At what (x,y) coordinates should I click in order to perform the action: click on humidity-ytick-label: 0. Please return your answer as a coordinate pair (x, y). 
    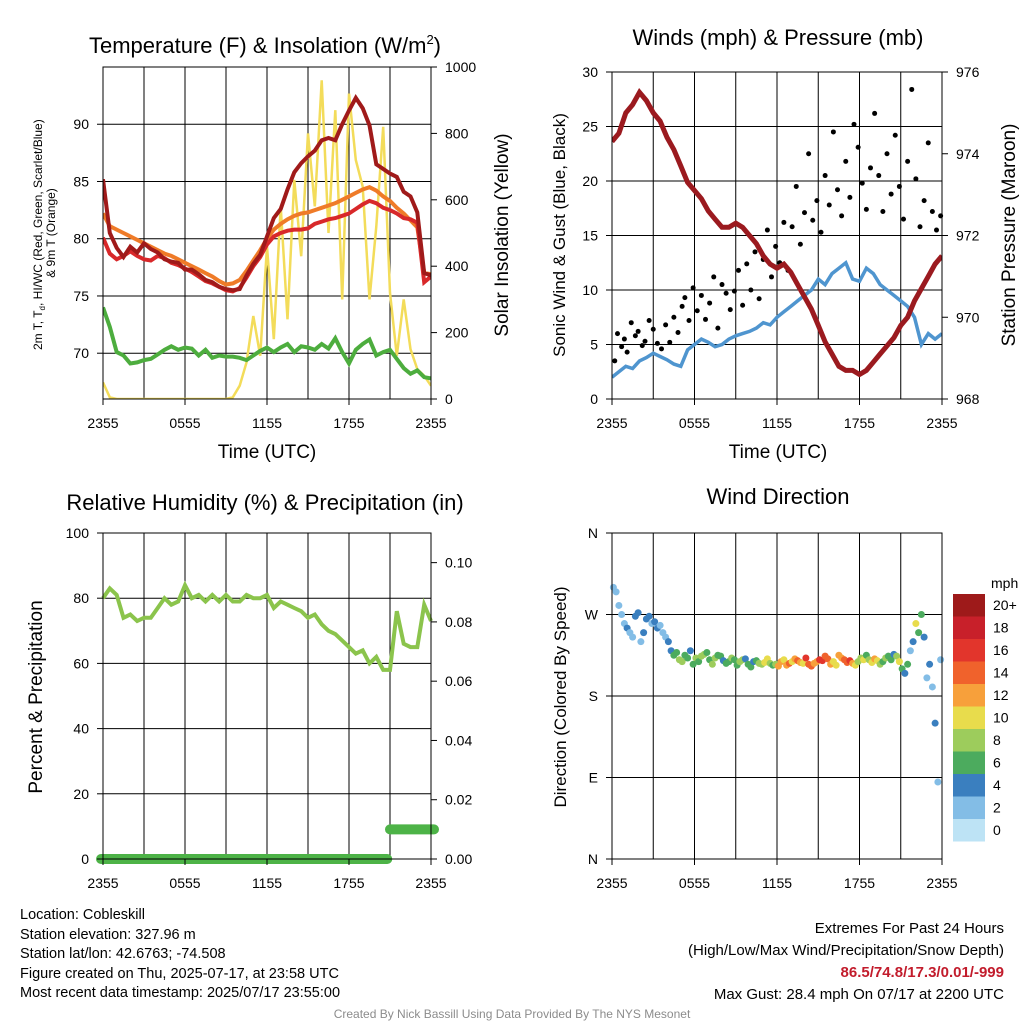
    Looking at the image, I should click on (85, 859).